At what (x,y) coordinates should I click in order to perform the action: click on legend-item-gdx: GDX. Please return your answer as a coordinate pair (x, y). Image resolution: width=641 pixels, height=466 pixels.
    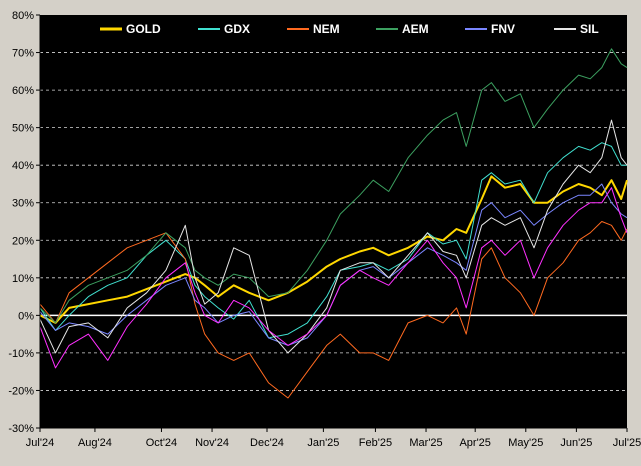
    Looking at the image, I should click on (224, 29).